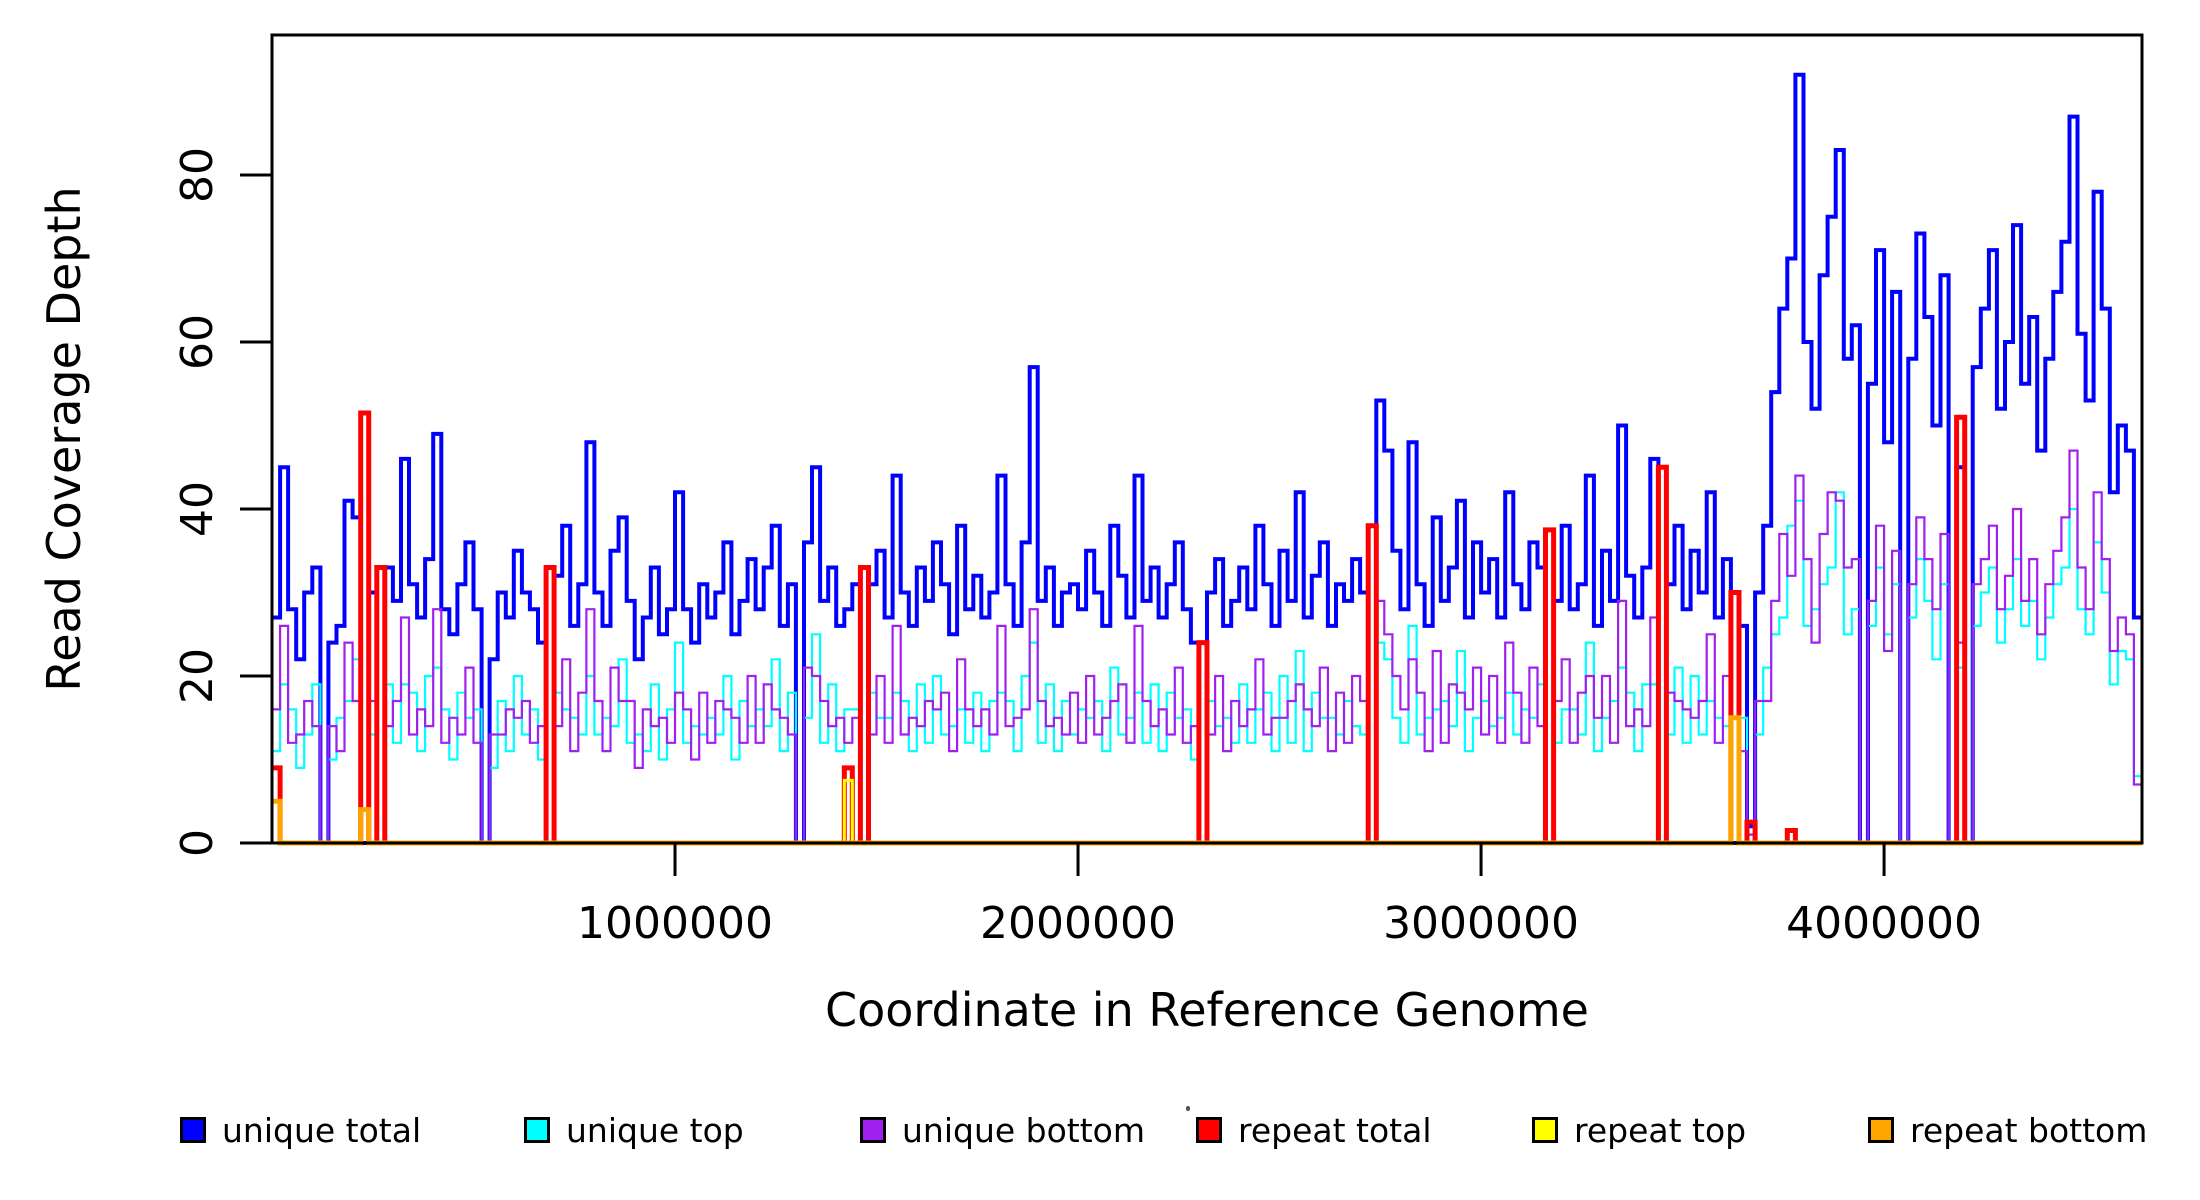 The image size is (2200, 1200). Describe the element at coordinates (537, 1130) in the screenshot. I see `legend-swatch-unique-top` at that location.